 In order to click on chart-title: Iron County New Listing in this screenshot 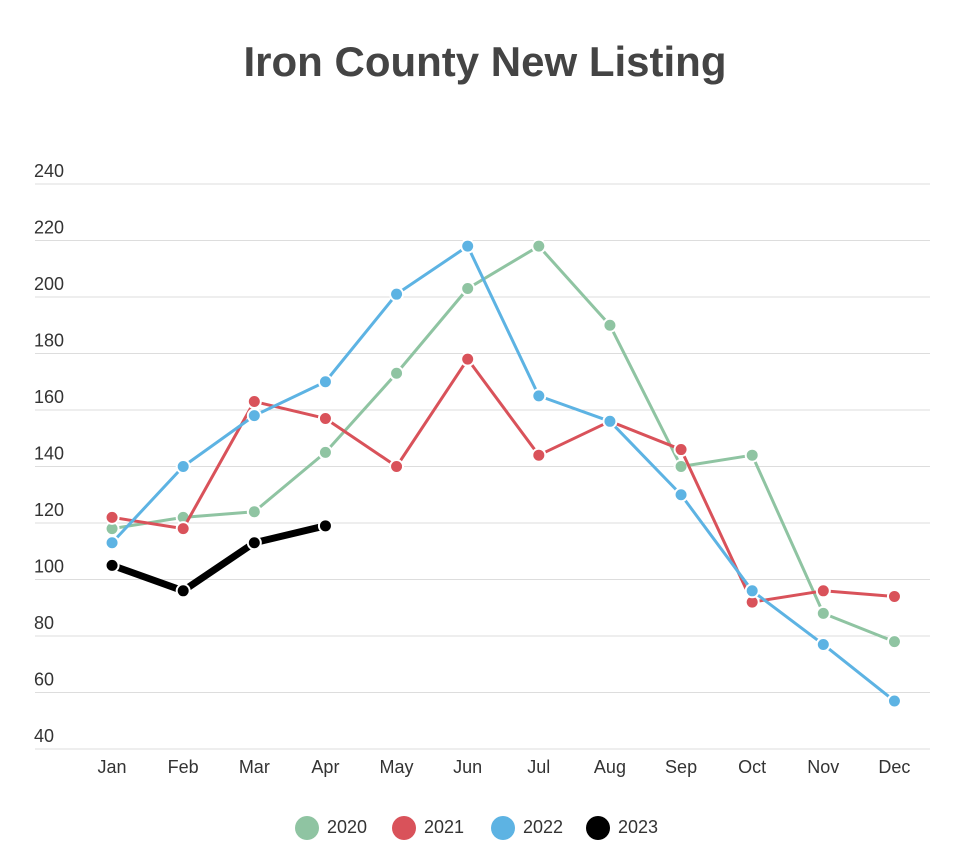, I will do `click(485, 61)`.